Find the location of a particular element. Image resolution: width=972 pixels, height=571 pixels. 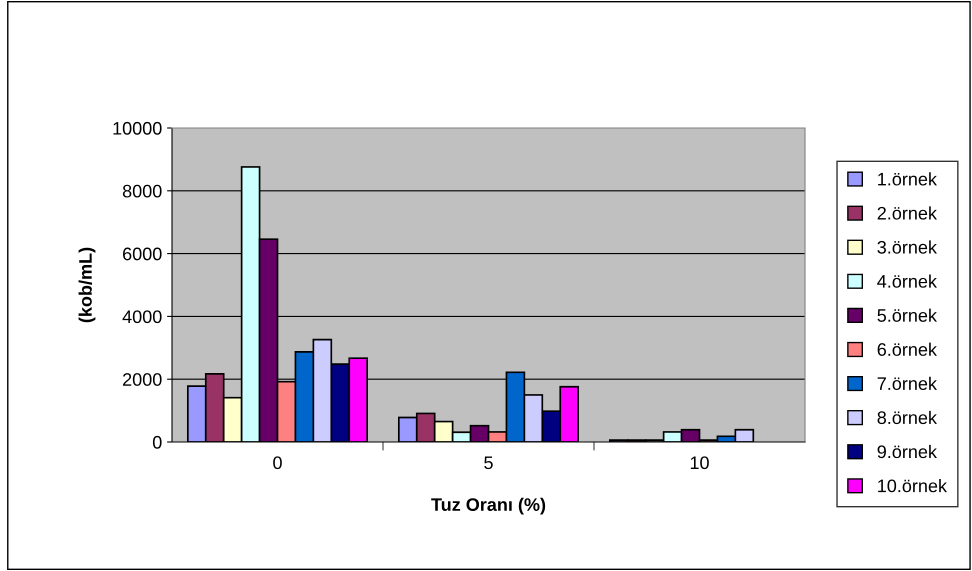

legend-label: 5.örnek is located at coordinates (907, 315).